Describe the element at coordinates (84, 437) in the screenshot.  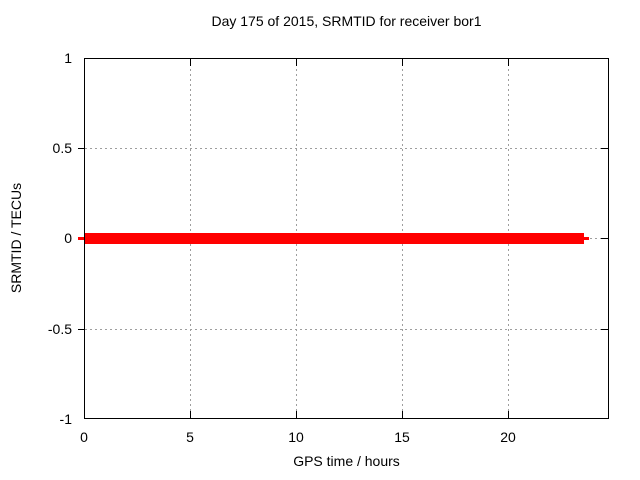
I see `x-tick-label: 0` at that location.